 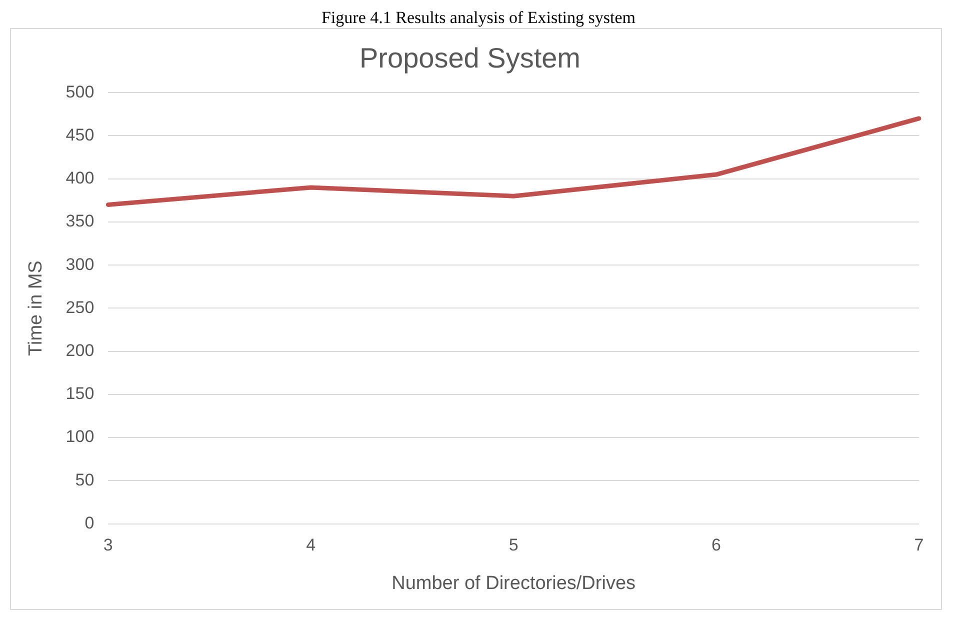 What do you see at coordinates (80, 436) in the screenshot?
I see `y-tick-label: 100` at bounding box center [80, 436].